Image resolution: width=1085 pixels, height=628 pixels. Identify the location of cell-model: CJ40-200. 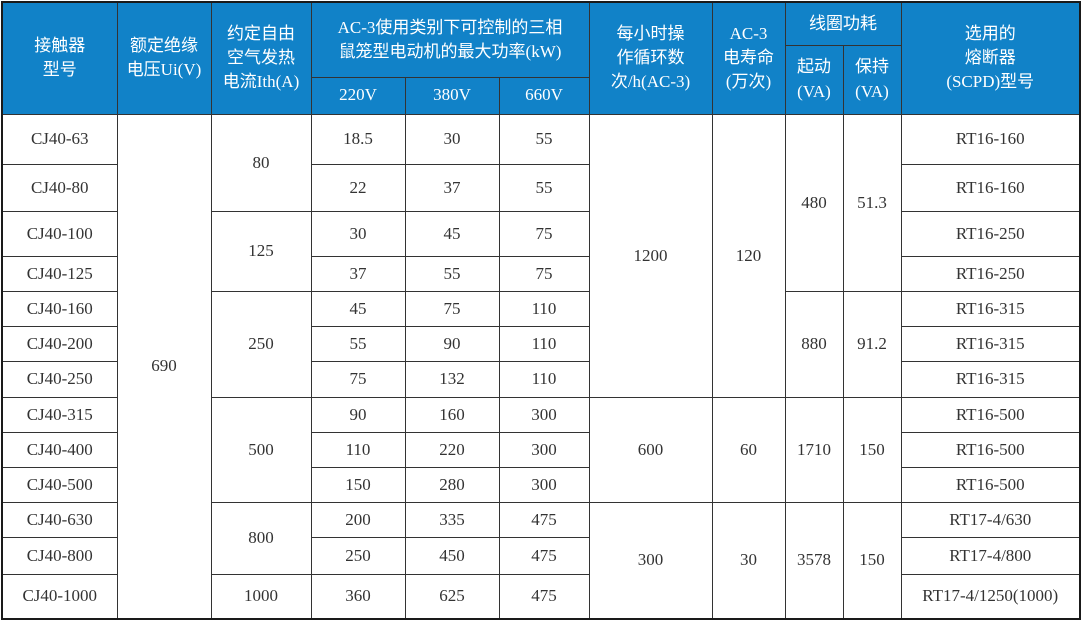
(59, 343).